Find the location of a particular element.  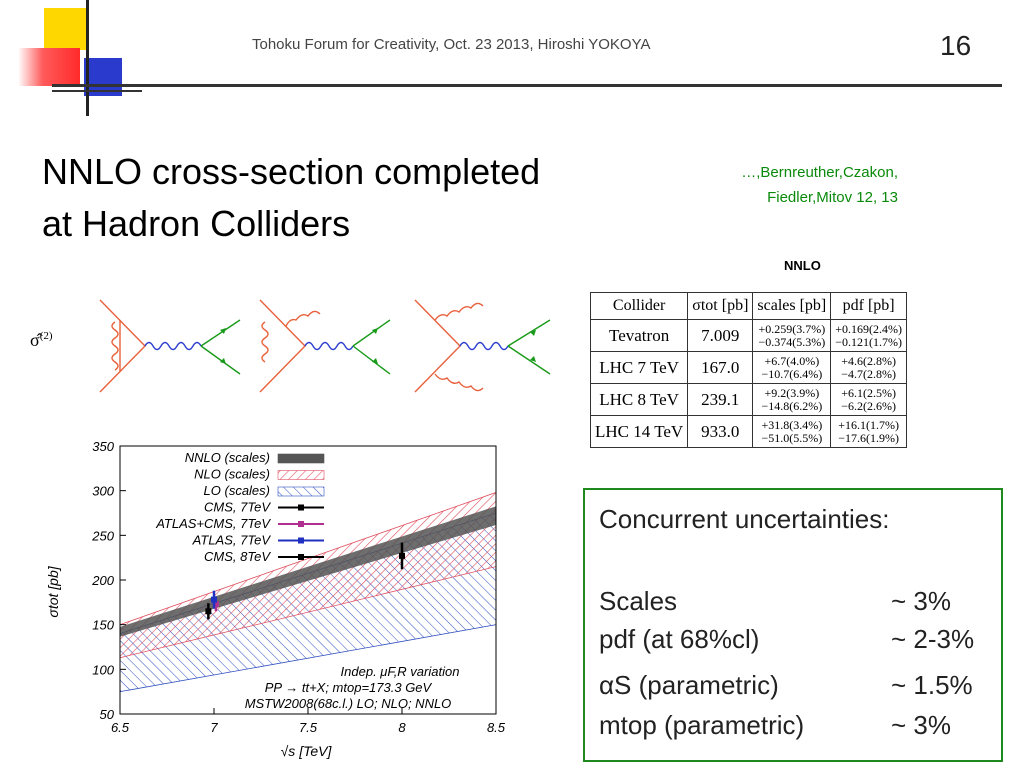

x-tick-label: 8.5 is located at coordinates (496, 727).